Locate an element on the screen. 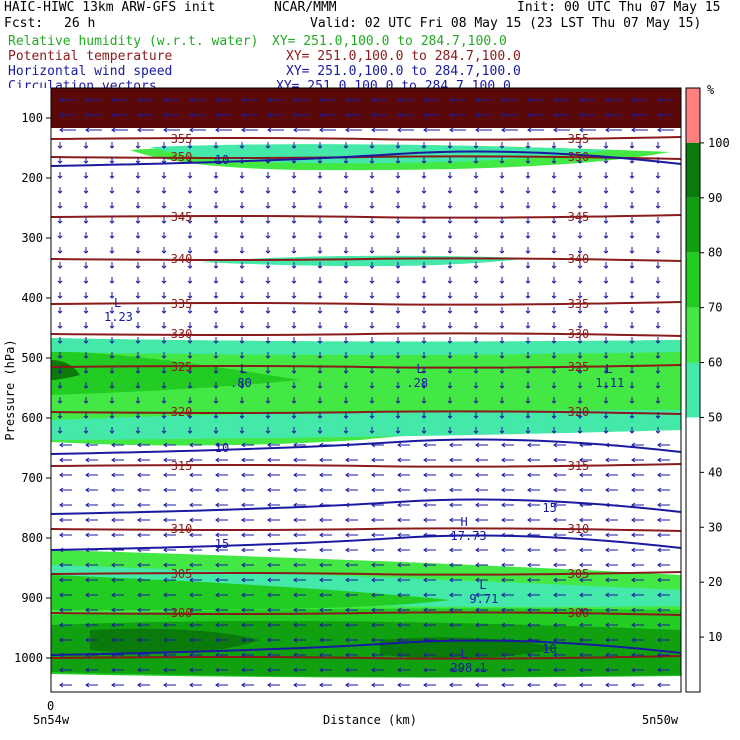 The width and height of the screenshot is (740, 740). theta-contour-label: 330 is located at coordinates (182, 334).